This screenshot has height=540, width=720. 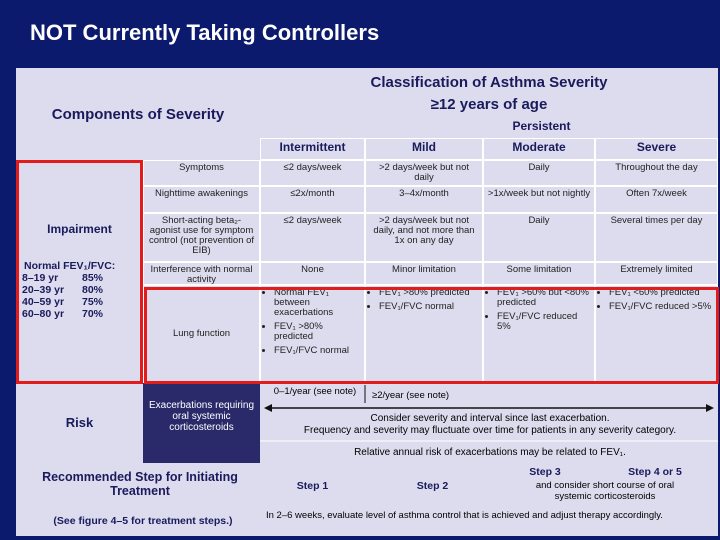 What do you see at coordinates (545, 472) in the screenshot?
I see `step: Step 3` at bounding box center [545, 472].